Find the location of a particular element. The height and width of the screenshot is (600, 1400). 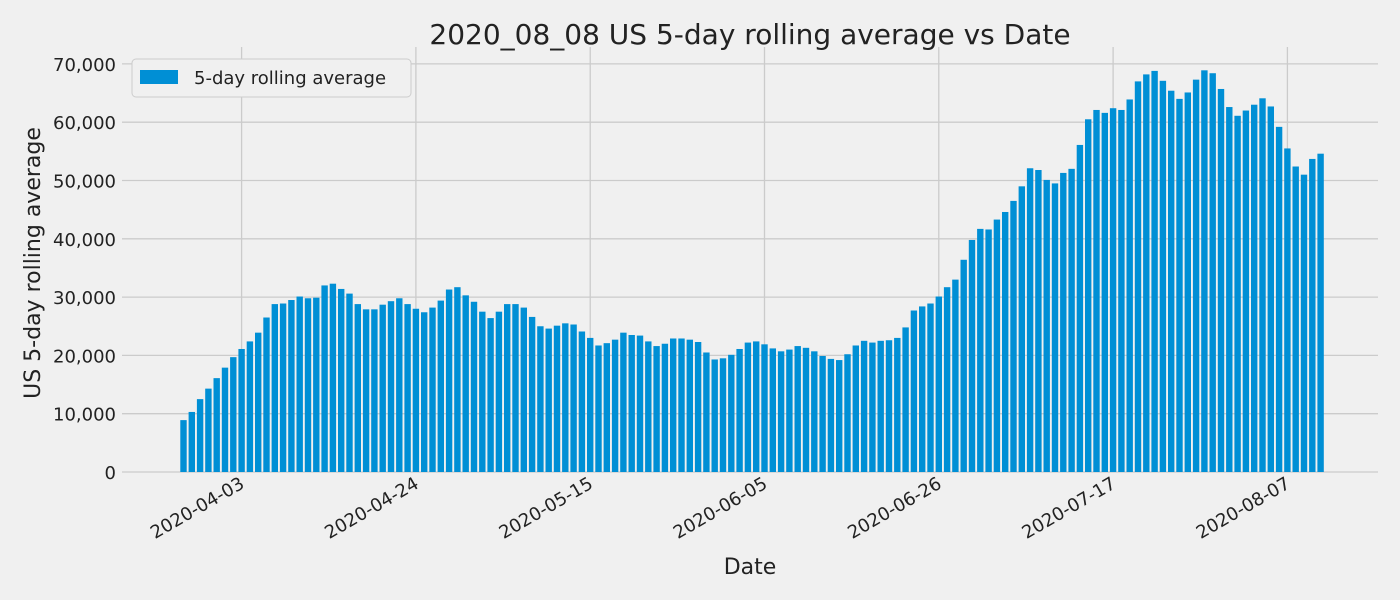

y-tick-label: 40,000 is located at coordinates (84, 240).